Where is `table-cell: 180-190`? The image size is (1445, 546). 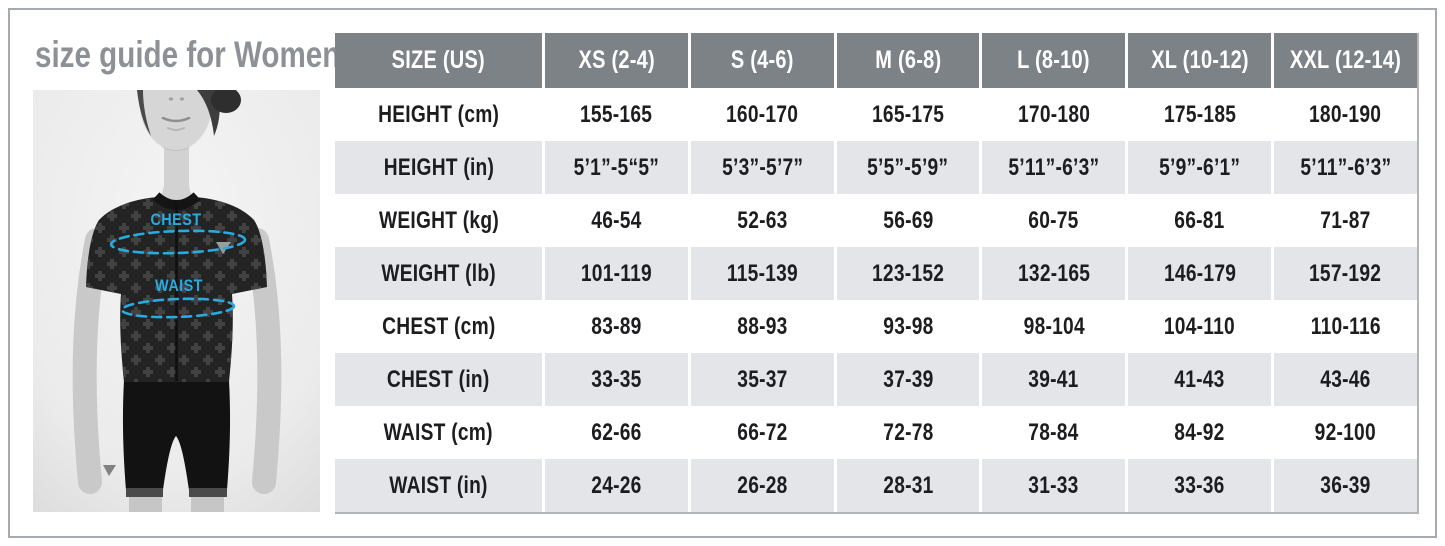 table-cell: 180-190 is located at coordinates (1345, 114).